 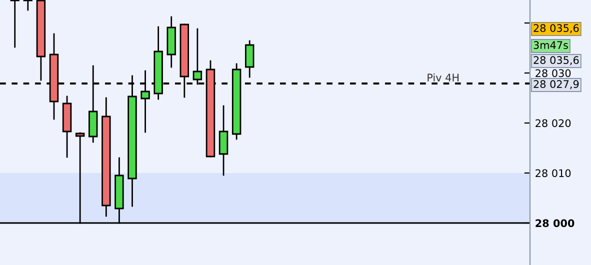 I want to click on y-tick-label: 28 030, so click(x=553, y=73).